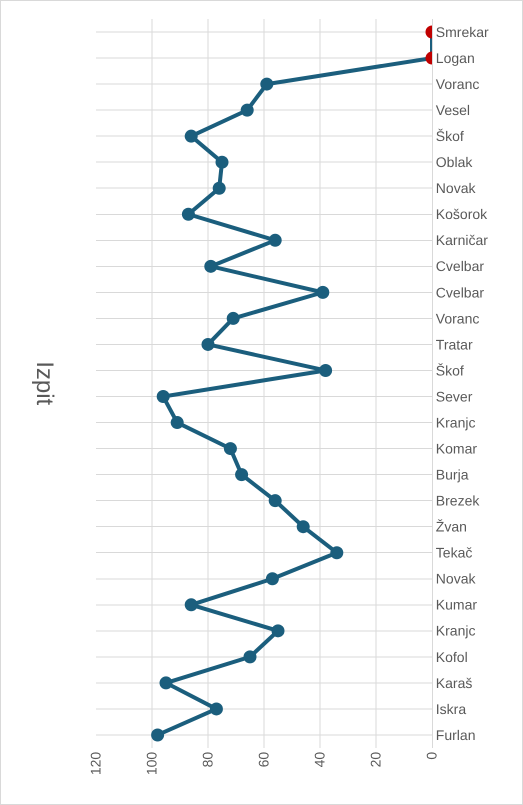 The image size is (523, 805). What do you see at coordinates (152, 764) in the screenshot?
I see `x-tick-label: 100` at bounding box center [152, 764].